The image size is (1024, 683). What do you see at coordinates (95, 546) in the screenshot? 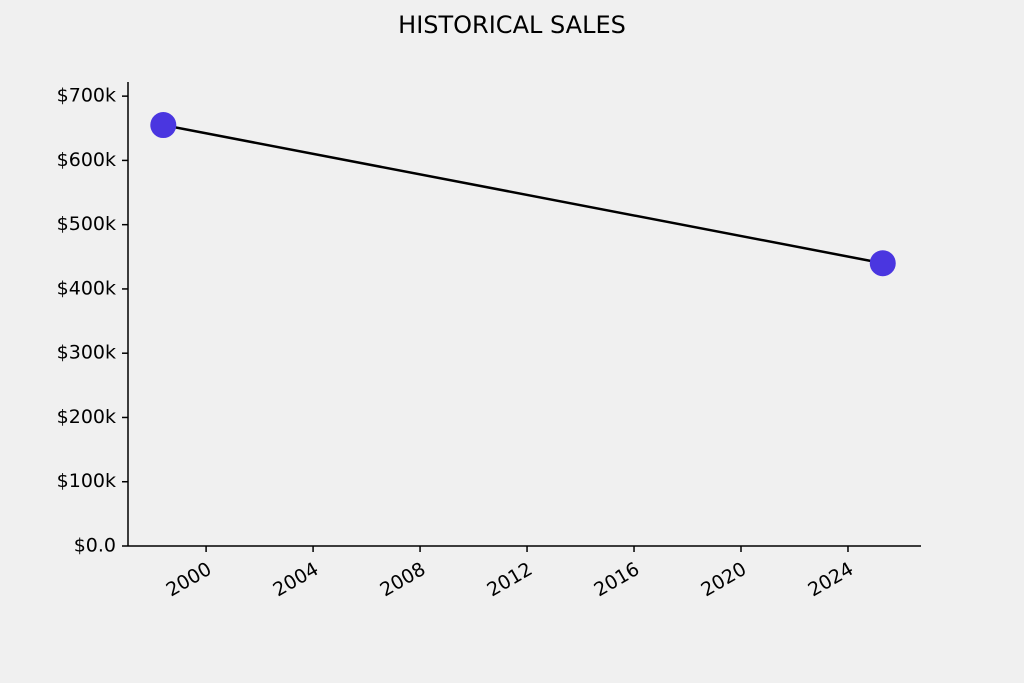
I see `y-tick-label: $0.0` at bounding box center [95, 546].